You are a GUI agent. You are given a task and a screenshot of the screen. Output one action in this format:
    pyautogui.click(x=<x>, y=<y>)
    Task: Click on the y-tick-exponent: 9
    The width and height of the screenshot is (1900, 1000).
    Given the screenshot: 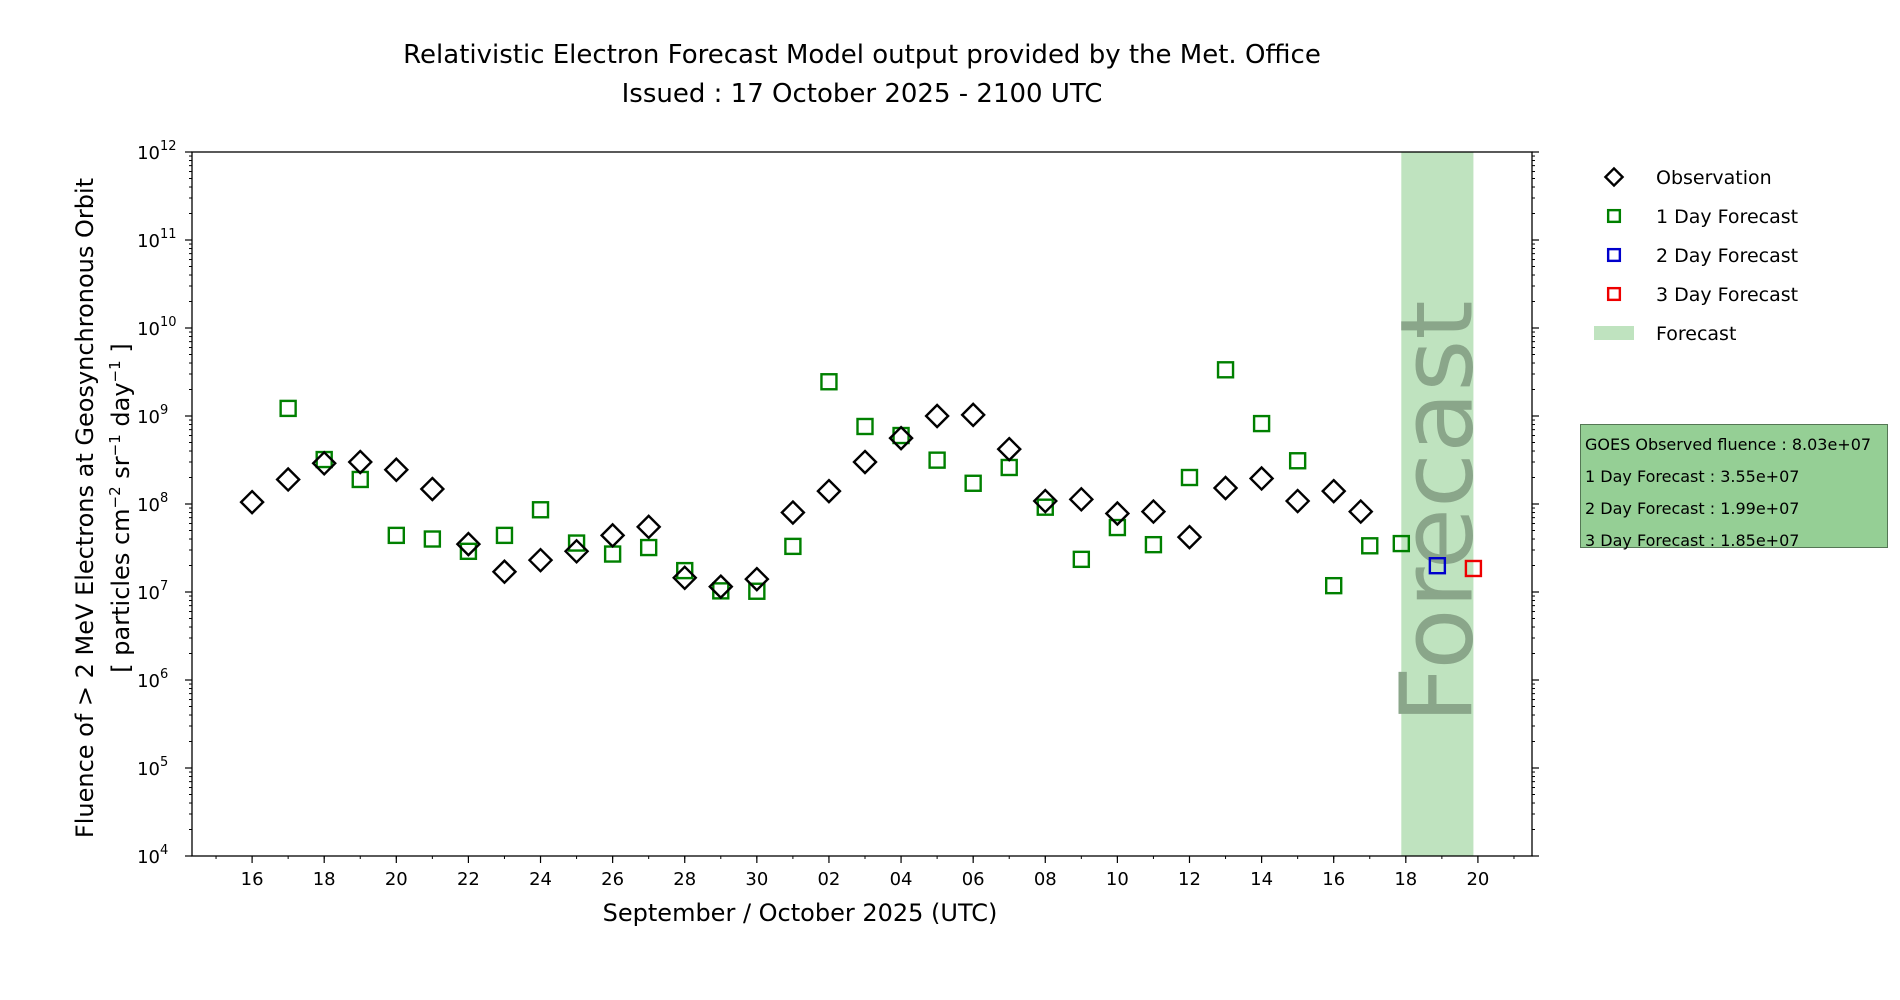 What is the action you would take?
    pyautogui.click(x=164, y=410)
    